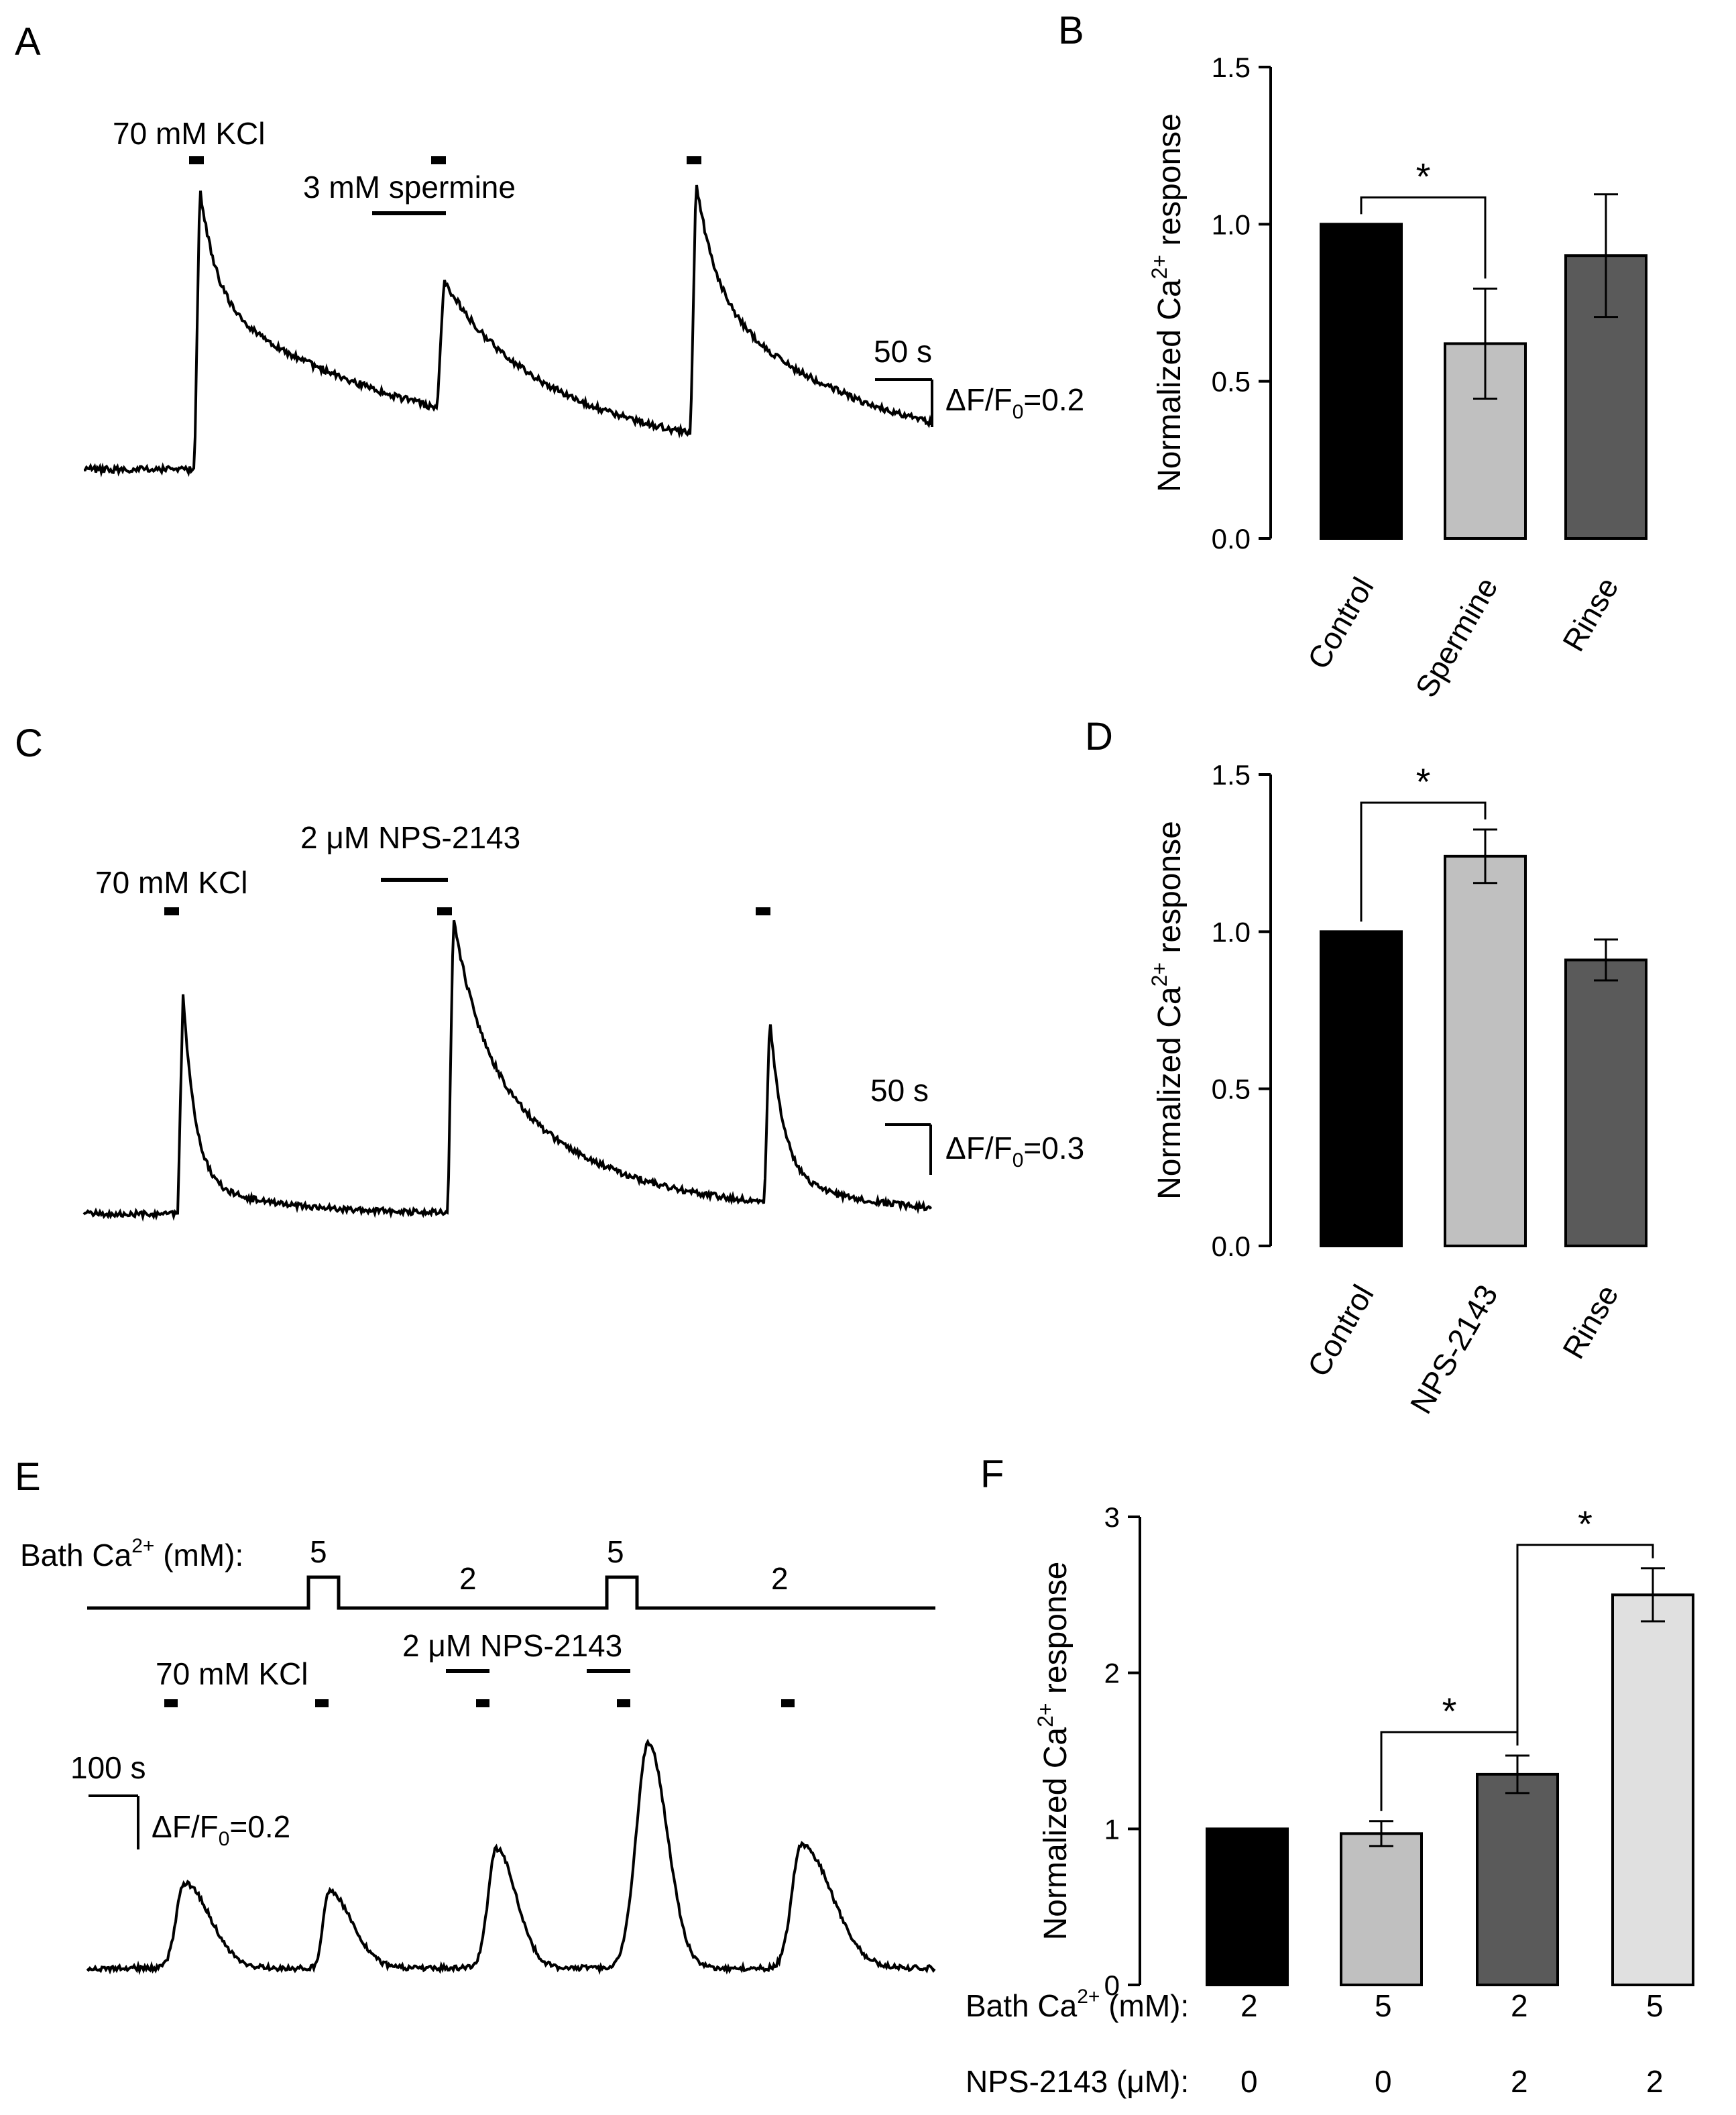 The height and width of the screenshot is (2115, 1736). I want to click on trace-a, so click(508, 331).